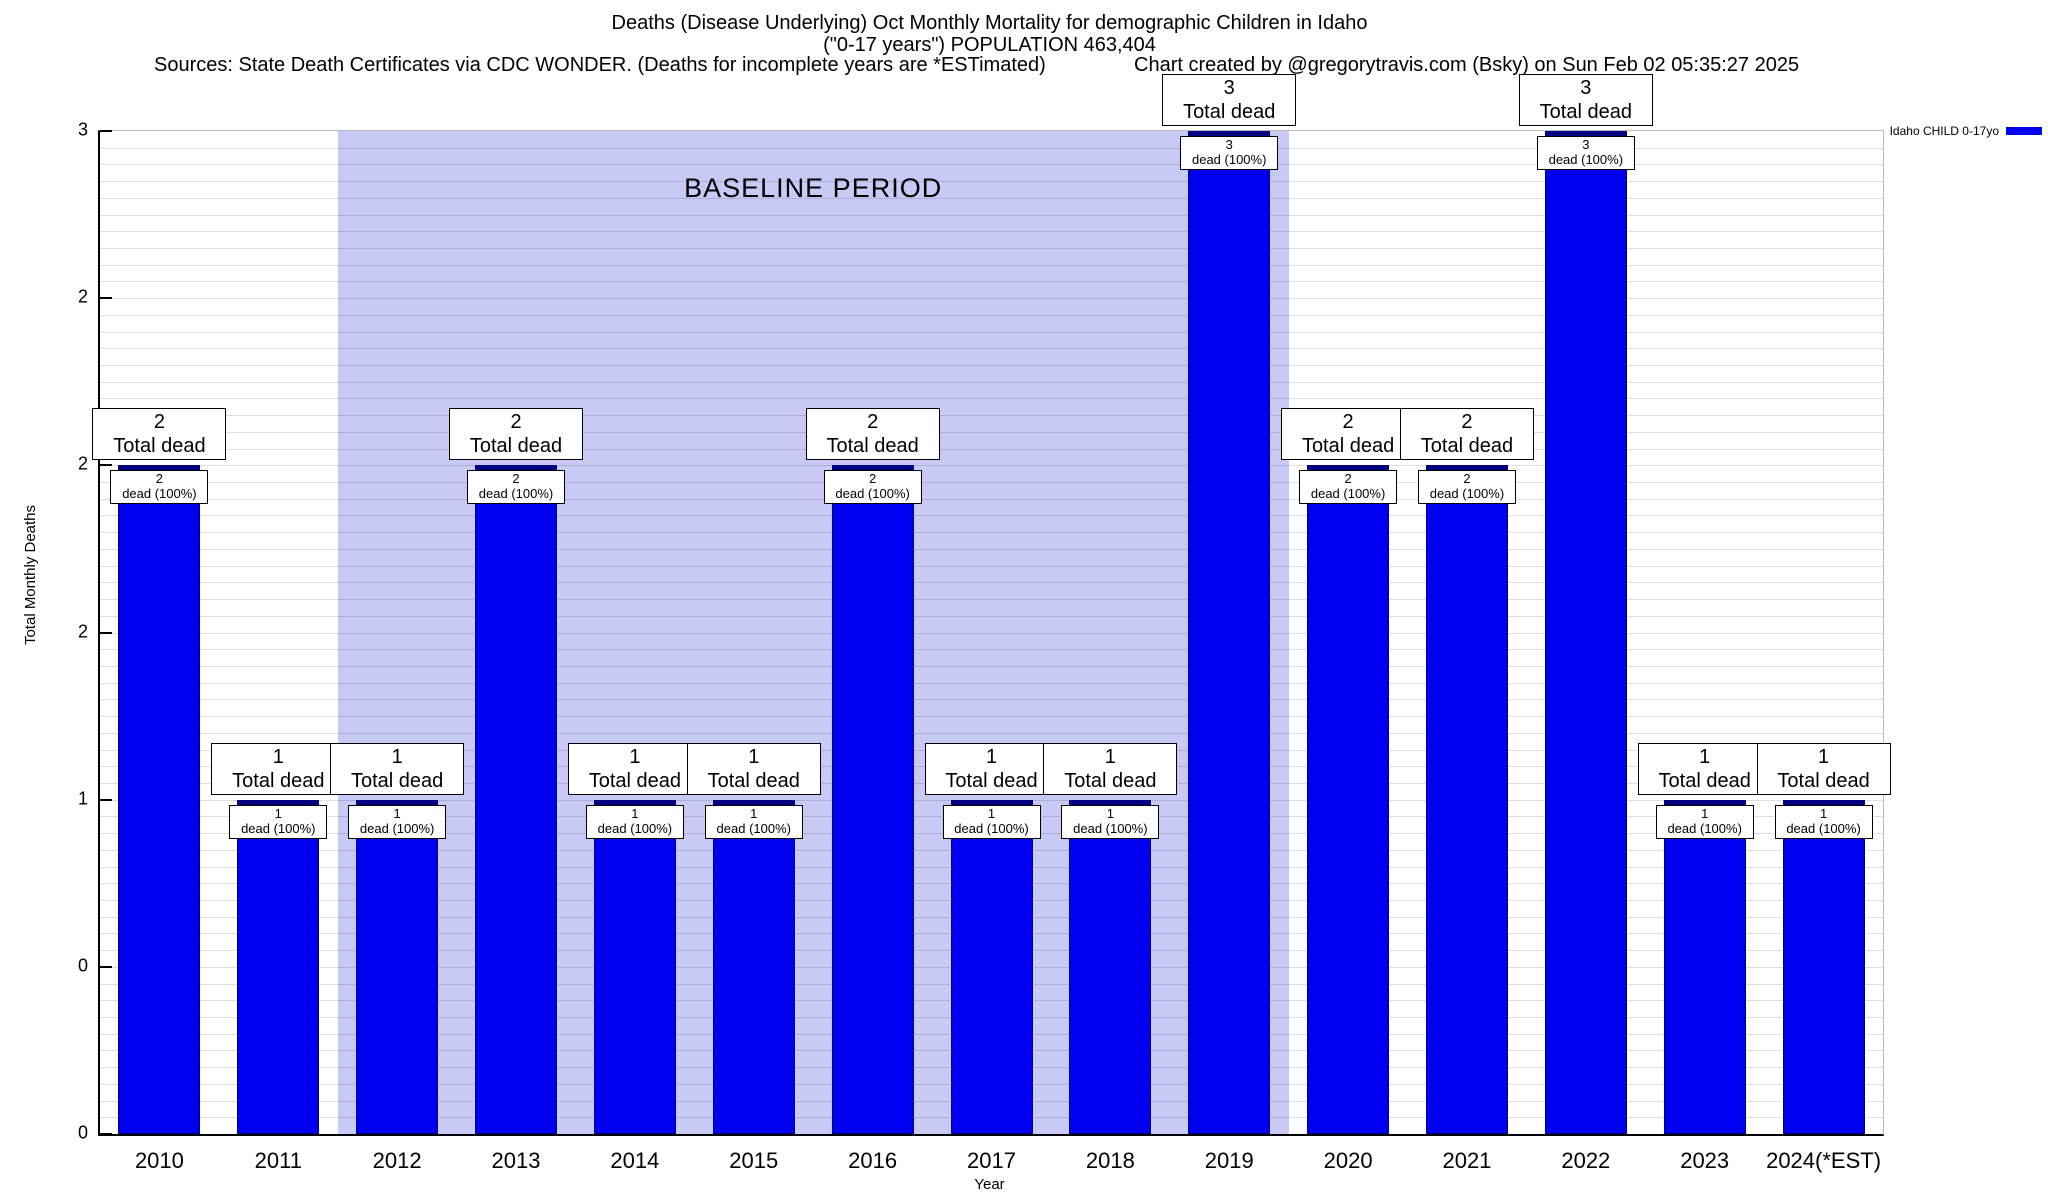 Image resolution: width=2048 pixels, height=1200 pixels. Describe the element at coordinates (1585, 632) in the screenshot. I see `bar-2022` at that location.